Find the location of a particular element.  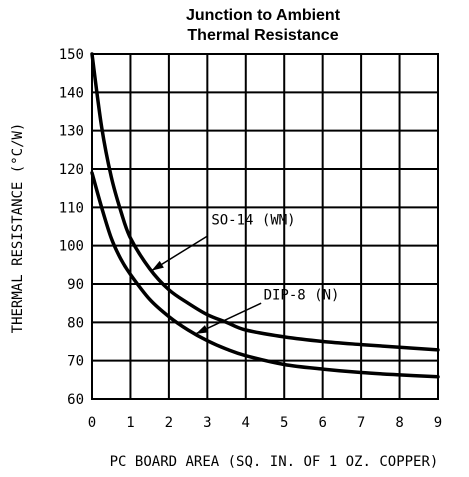

y-tick-label: 60 is located at coordinates (75, 400).